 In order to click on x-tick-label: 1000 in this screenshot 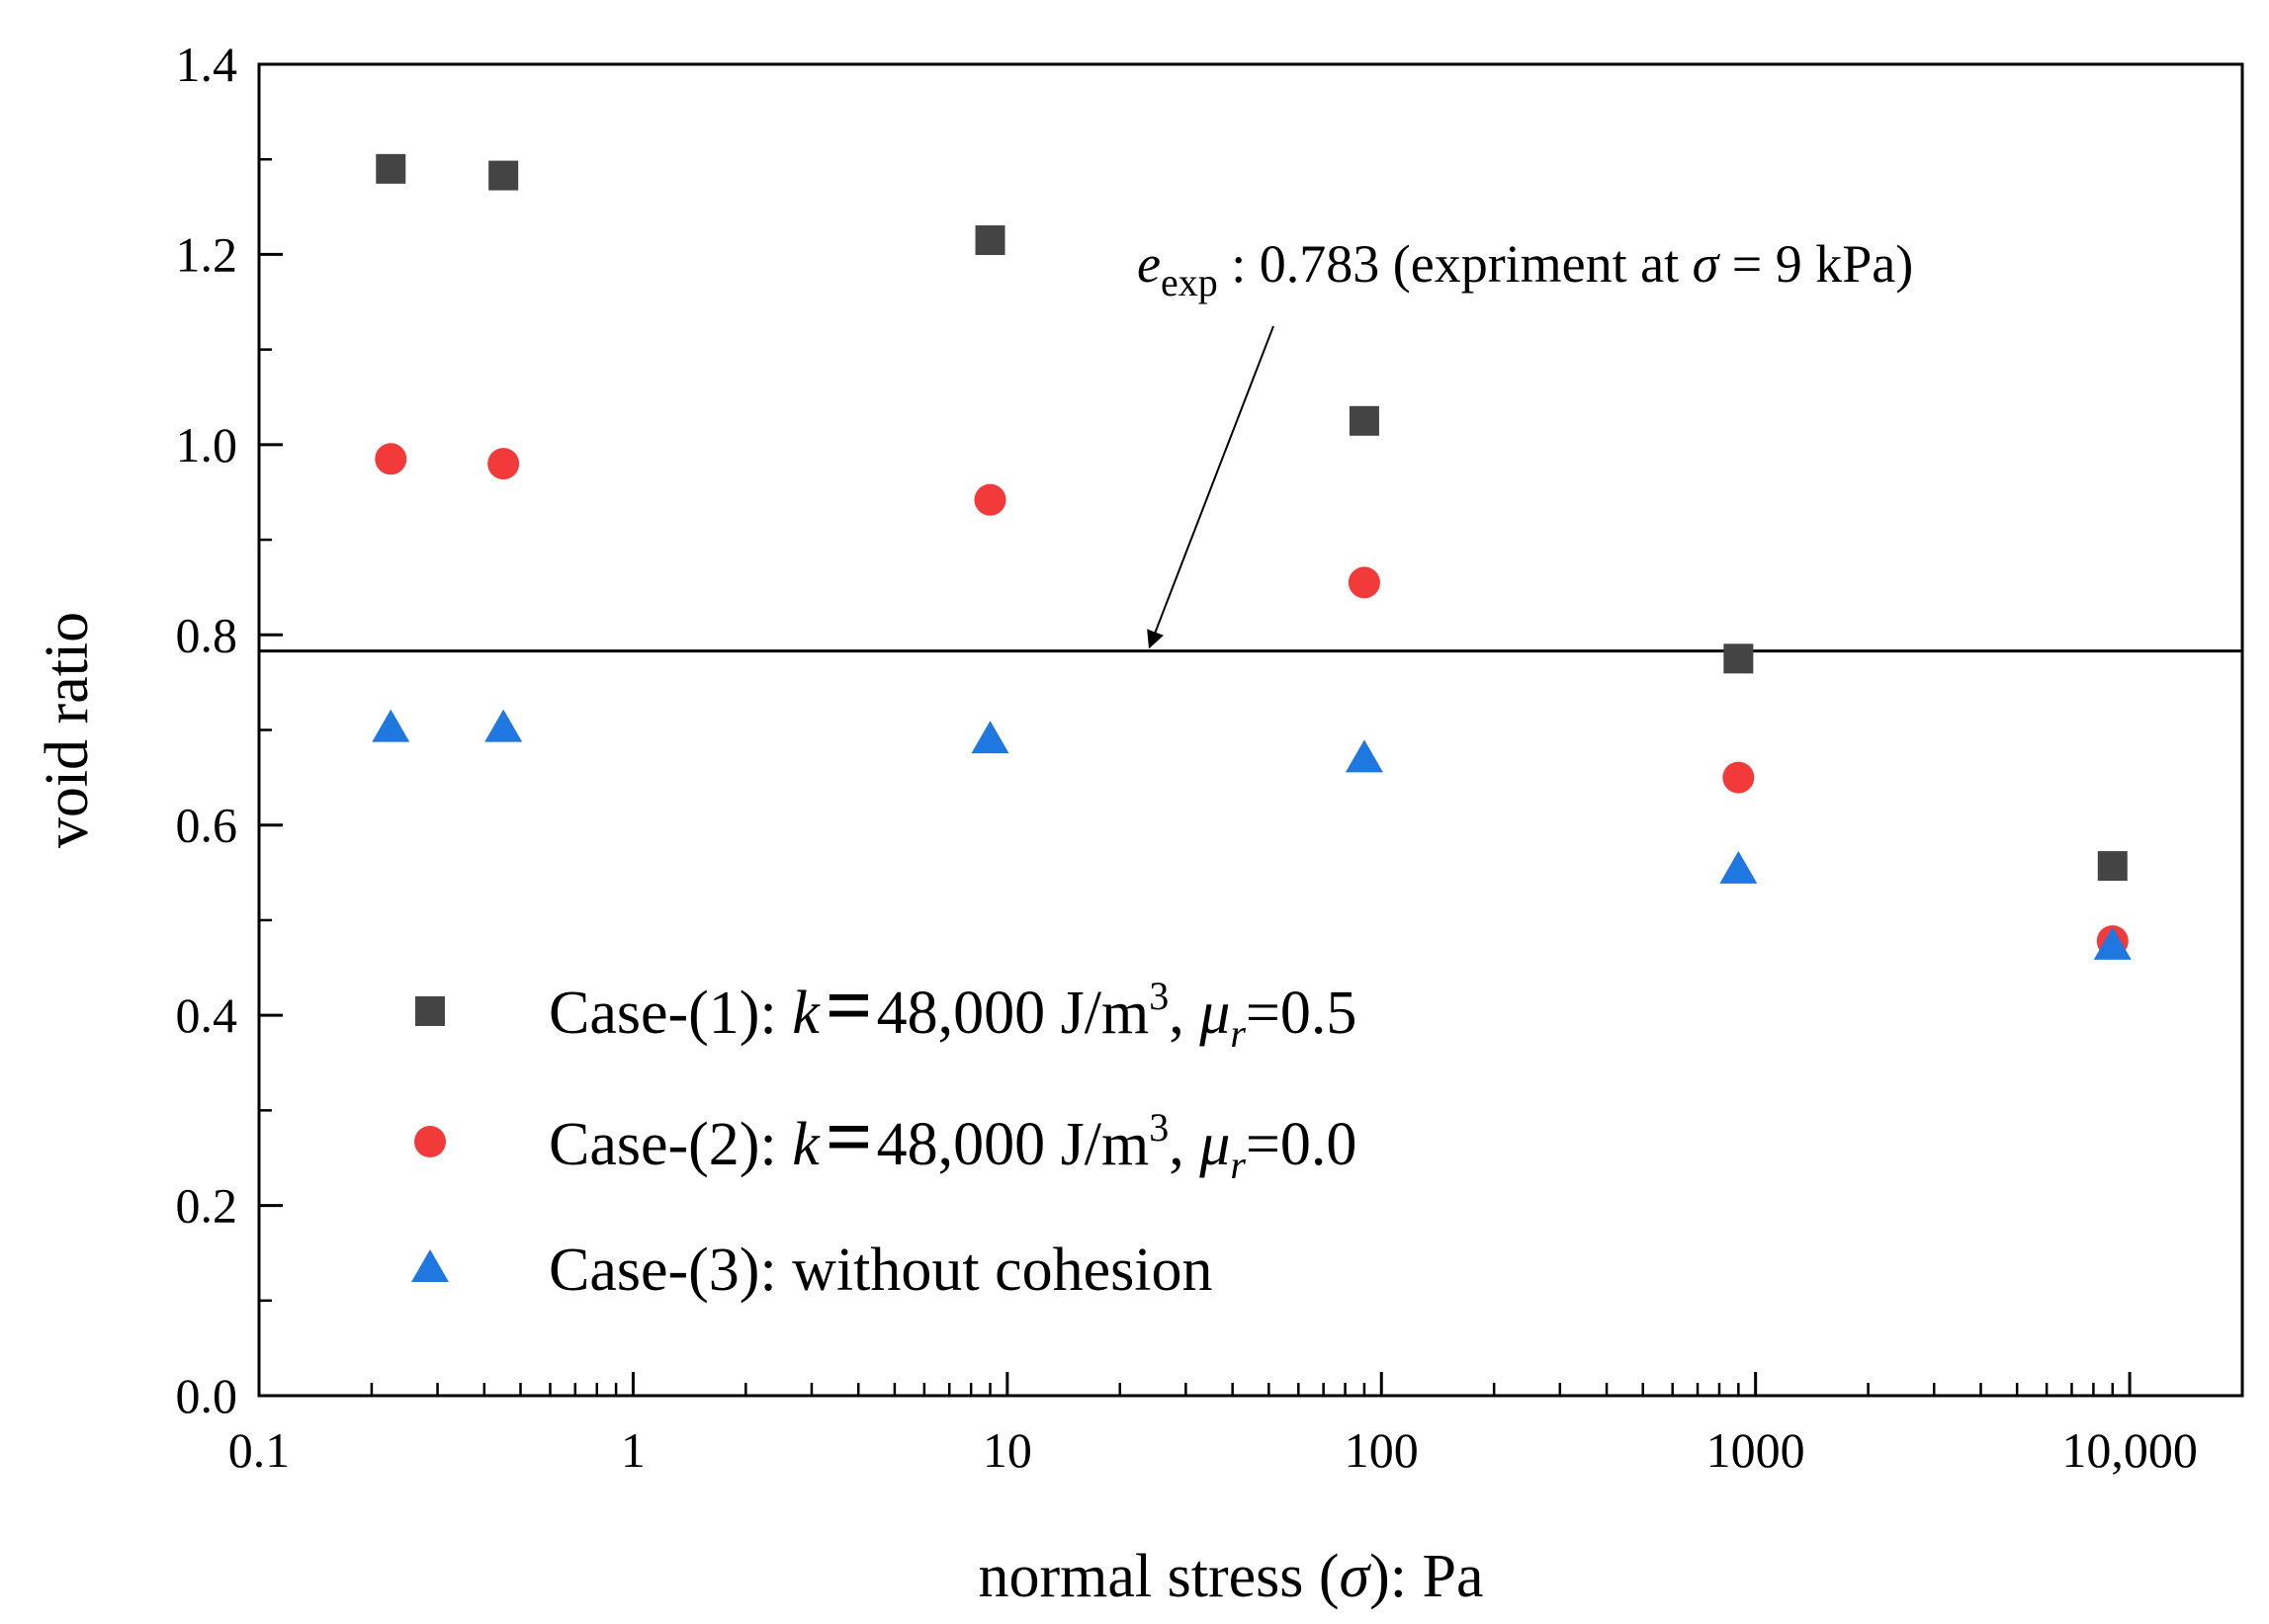, I will do `click(1756, 1450)`.